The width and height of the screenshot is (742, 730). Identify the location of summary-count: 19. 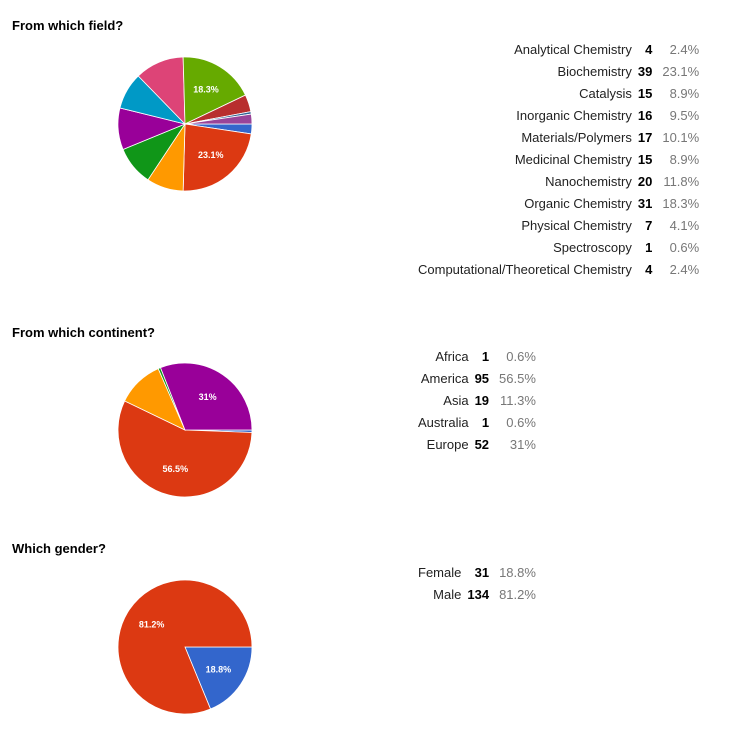
(482, 400).